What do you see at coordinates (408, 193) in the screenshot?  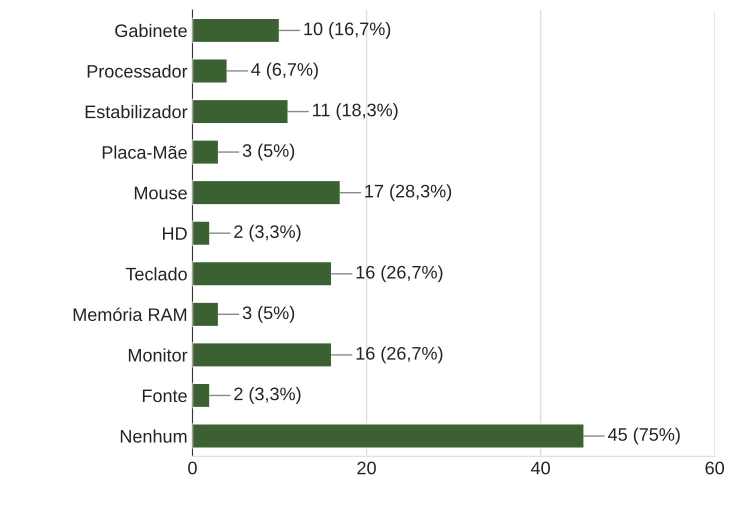 I see `data-label: 17 (28,3%)` at bounding box center [408, 193].